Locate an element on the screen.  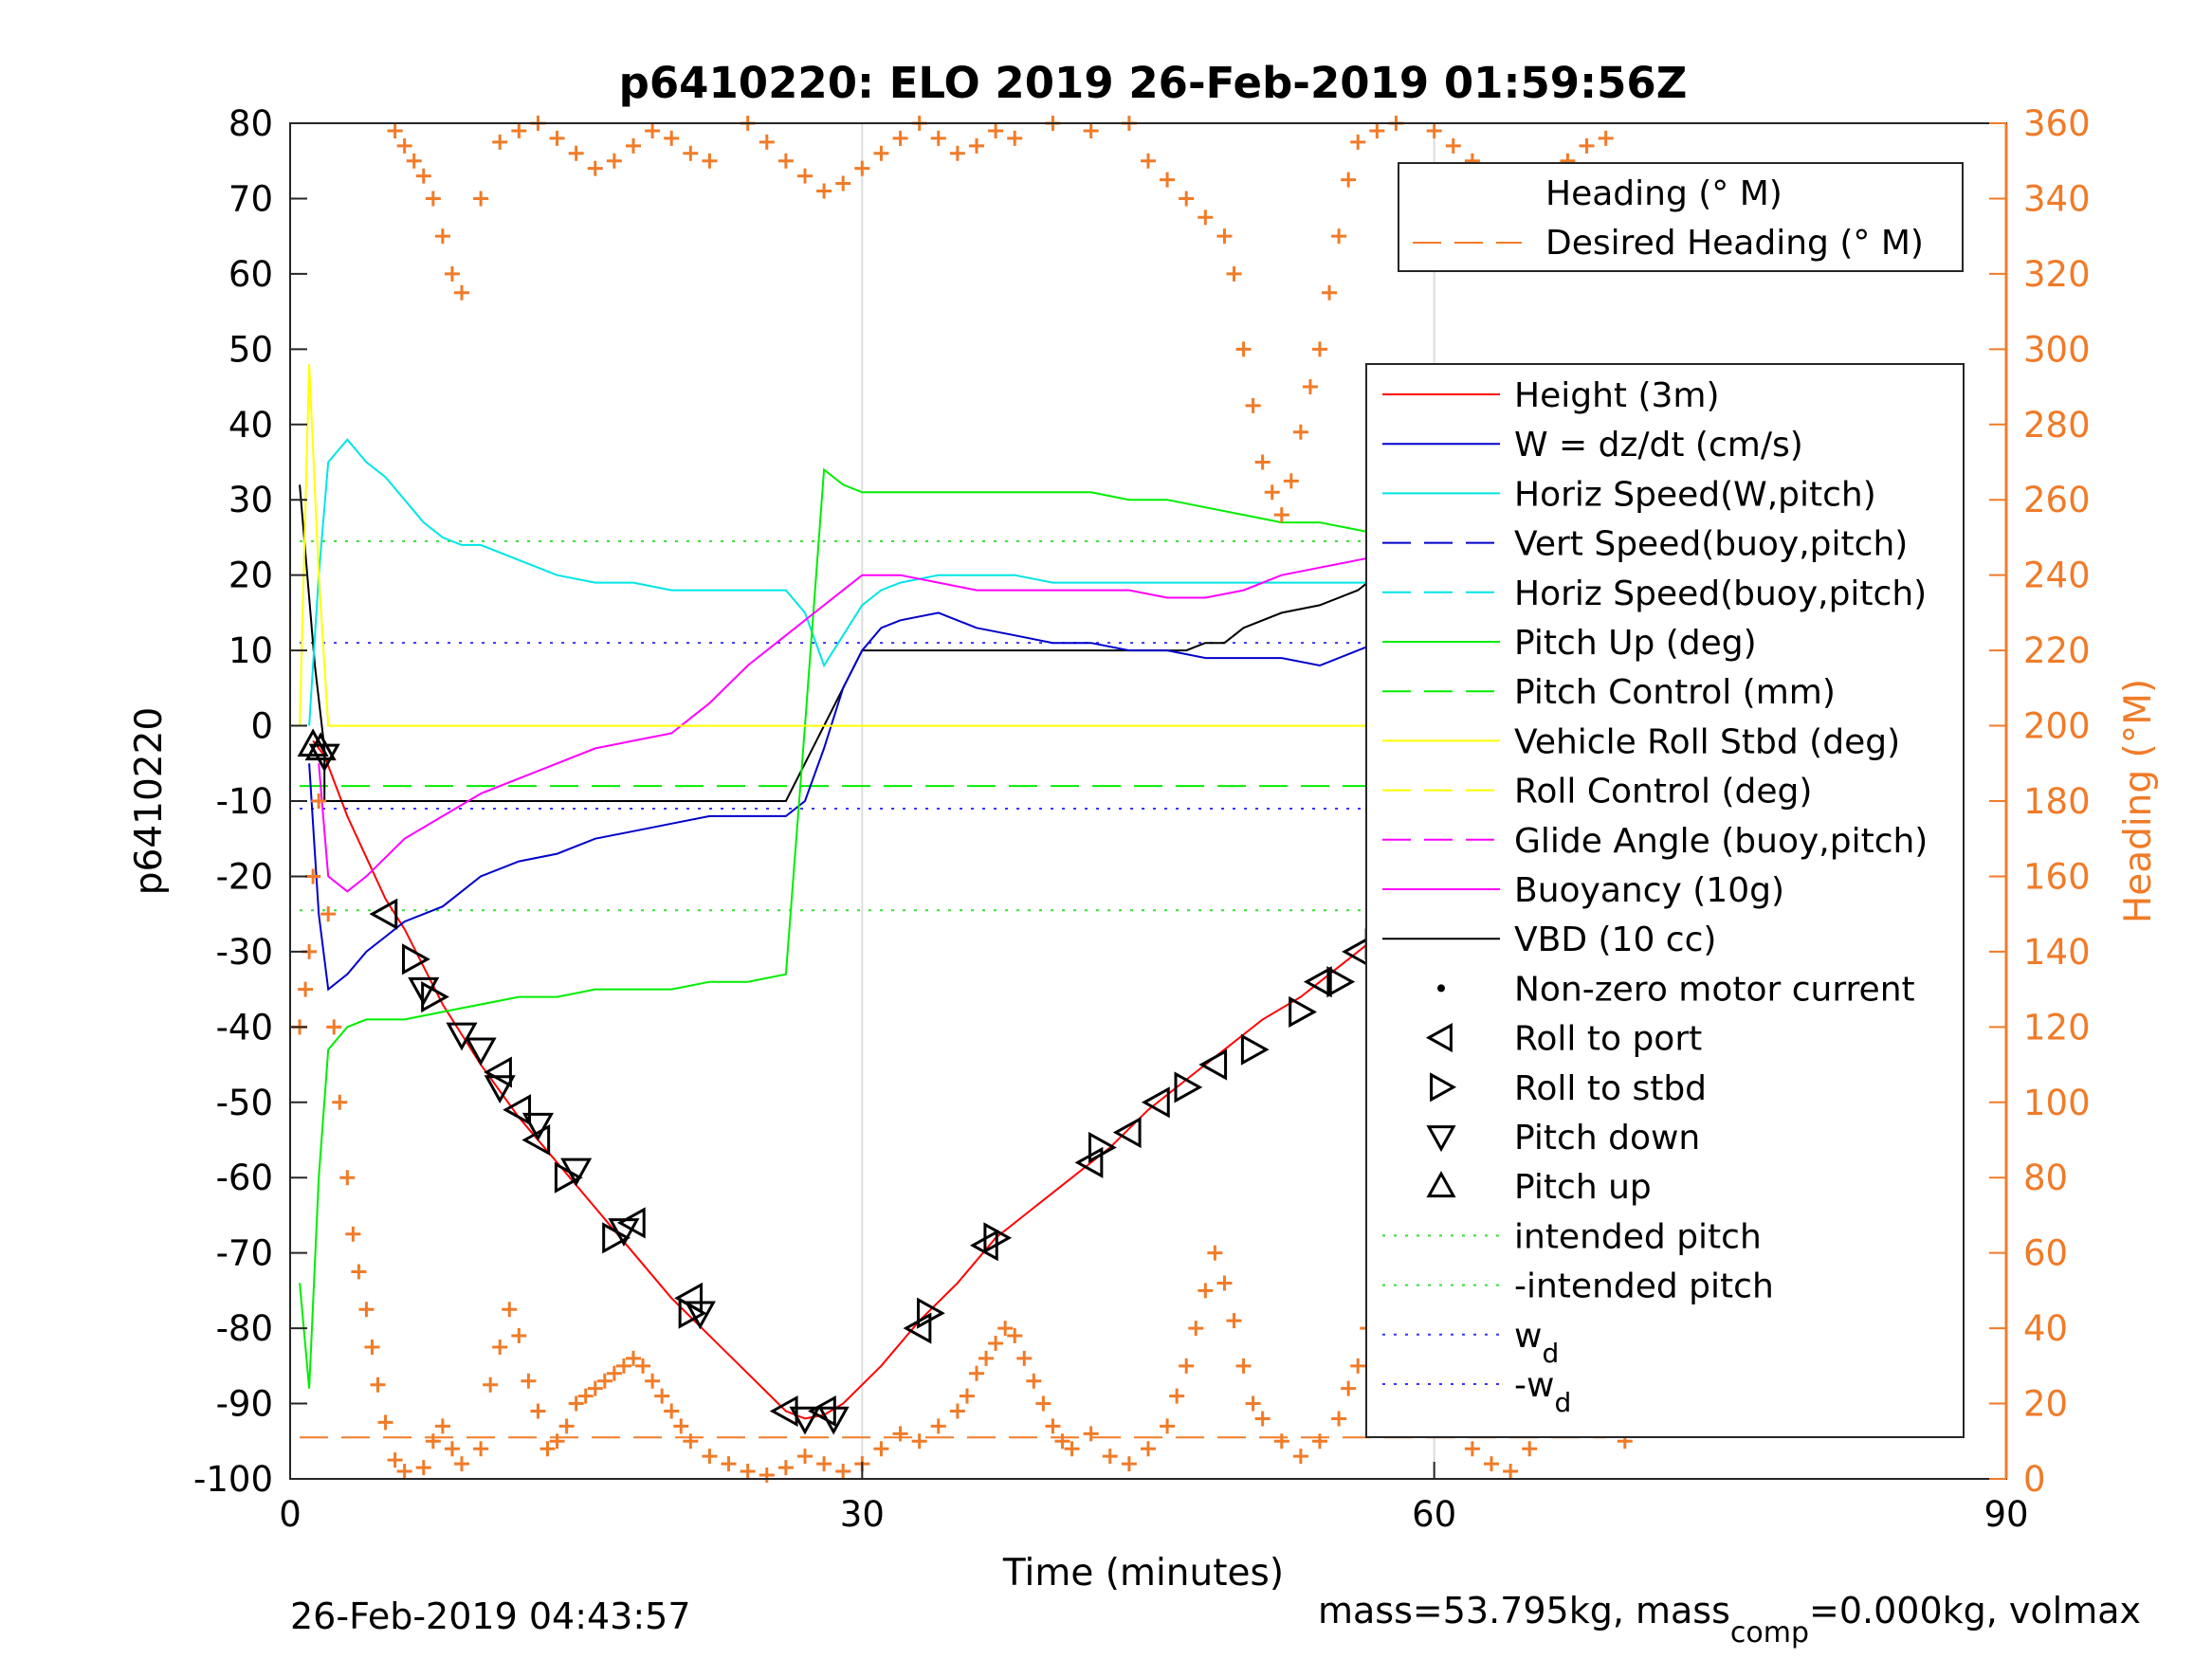
legend-entry: Roll Control (deg) is located at coordinates (1663, 792).